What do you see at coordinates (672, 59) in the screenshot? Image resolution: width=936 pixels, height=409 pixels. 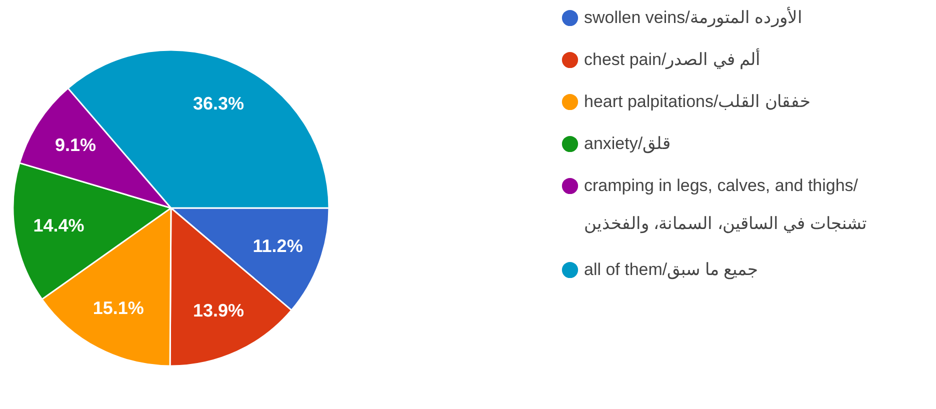 I see `legend-label: chest pain/ألم في الصدر` at bounding box center [672, 59].